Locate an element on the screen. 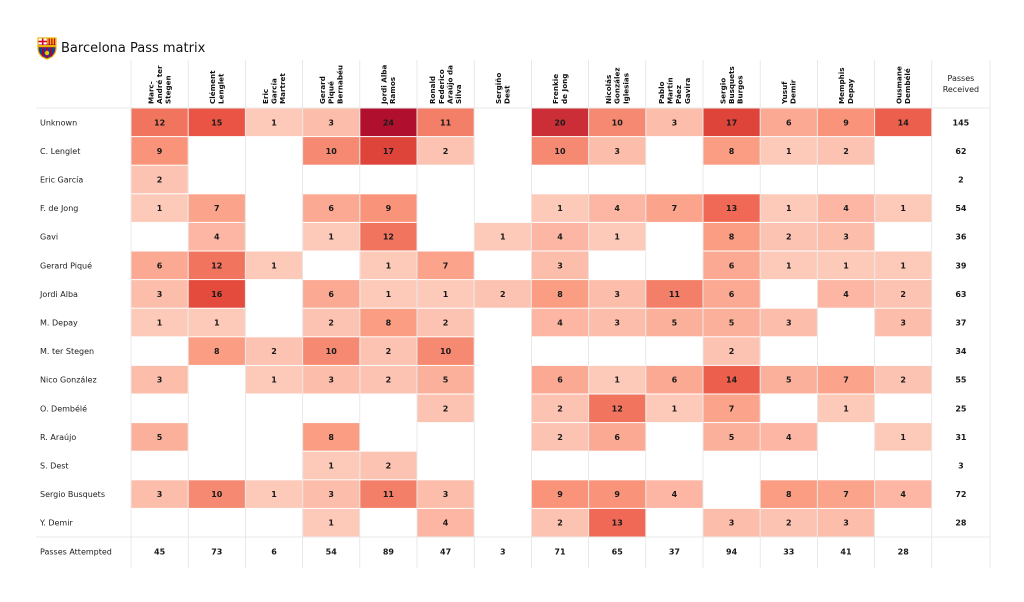 The height and width of the screenshot is (602, 1024). row-label: Eric García is located at coordinates (61, 180).